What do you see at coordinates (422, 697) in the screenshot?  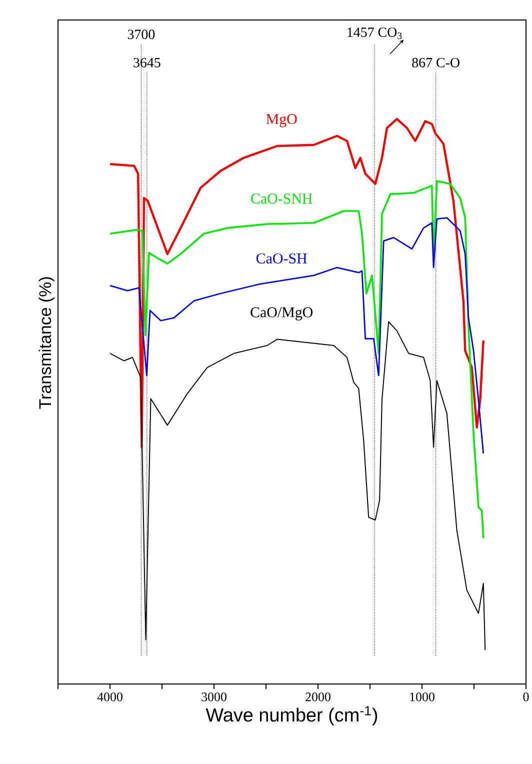 I see `x-tick-label: 1000` at bounding box center [422, 697].